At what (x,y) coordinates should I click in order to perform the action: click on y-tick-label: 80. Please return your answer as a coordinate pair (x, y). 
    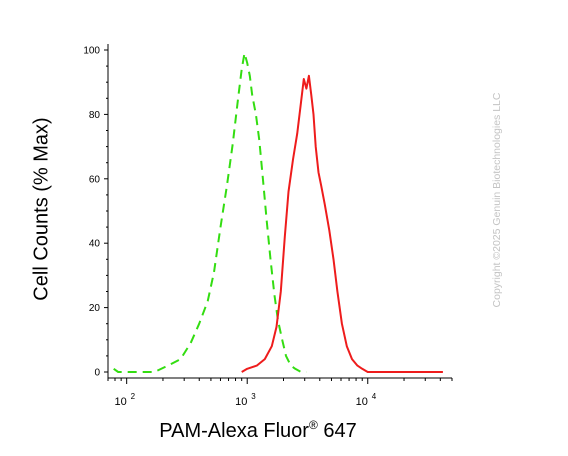
    Looking at the image, I should click on (95, 115).